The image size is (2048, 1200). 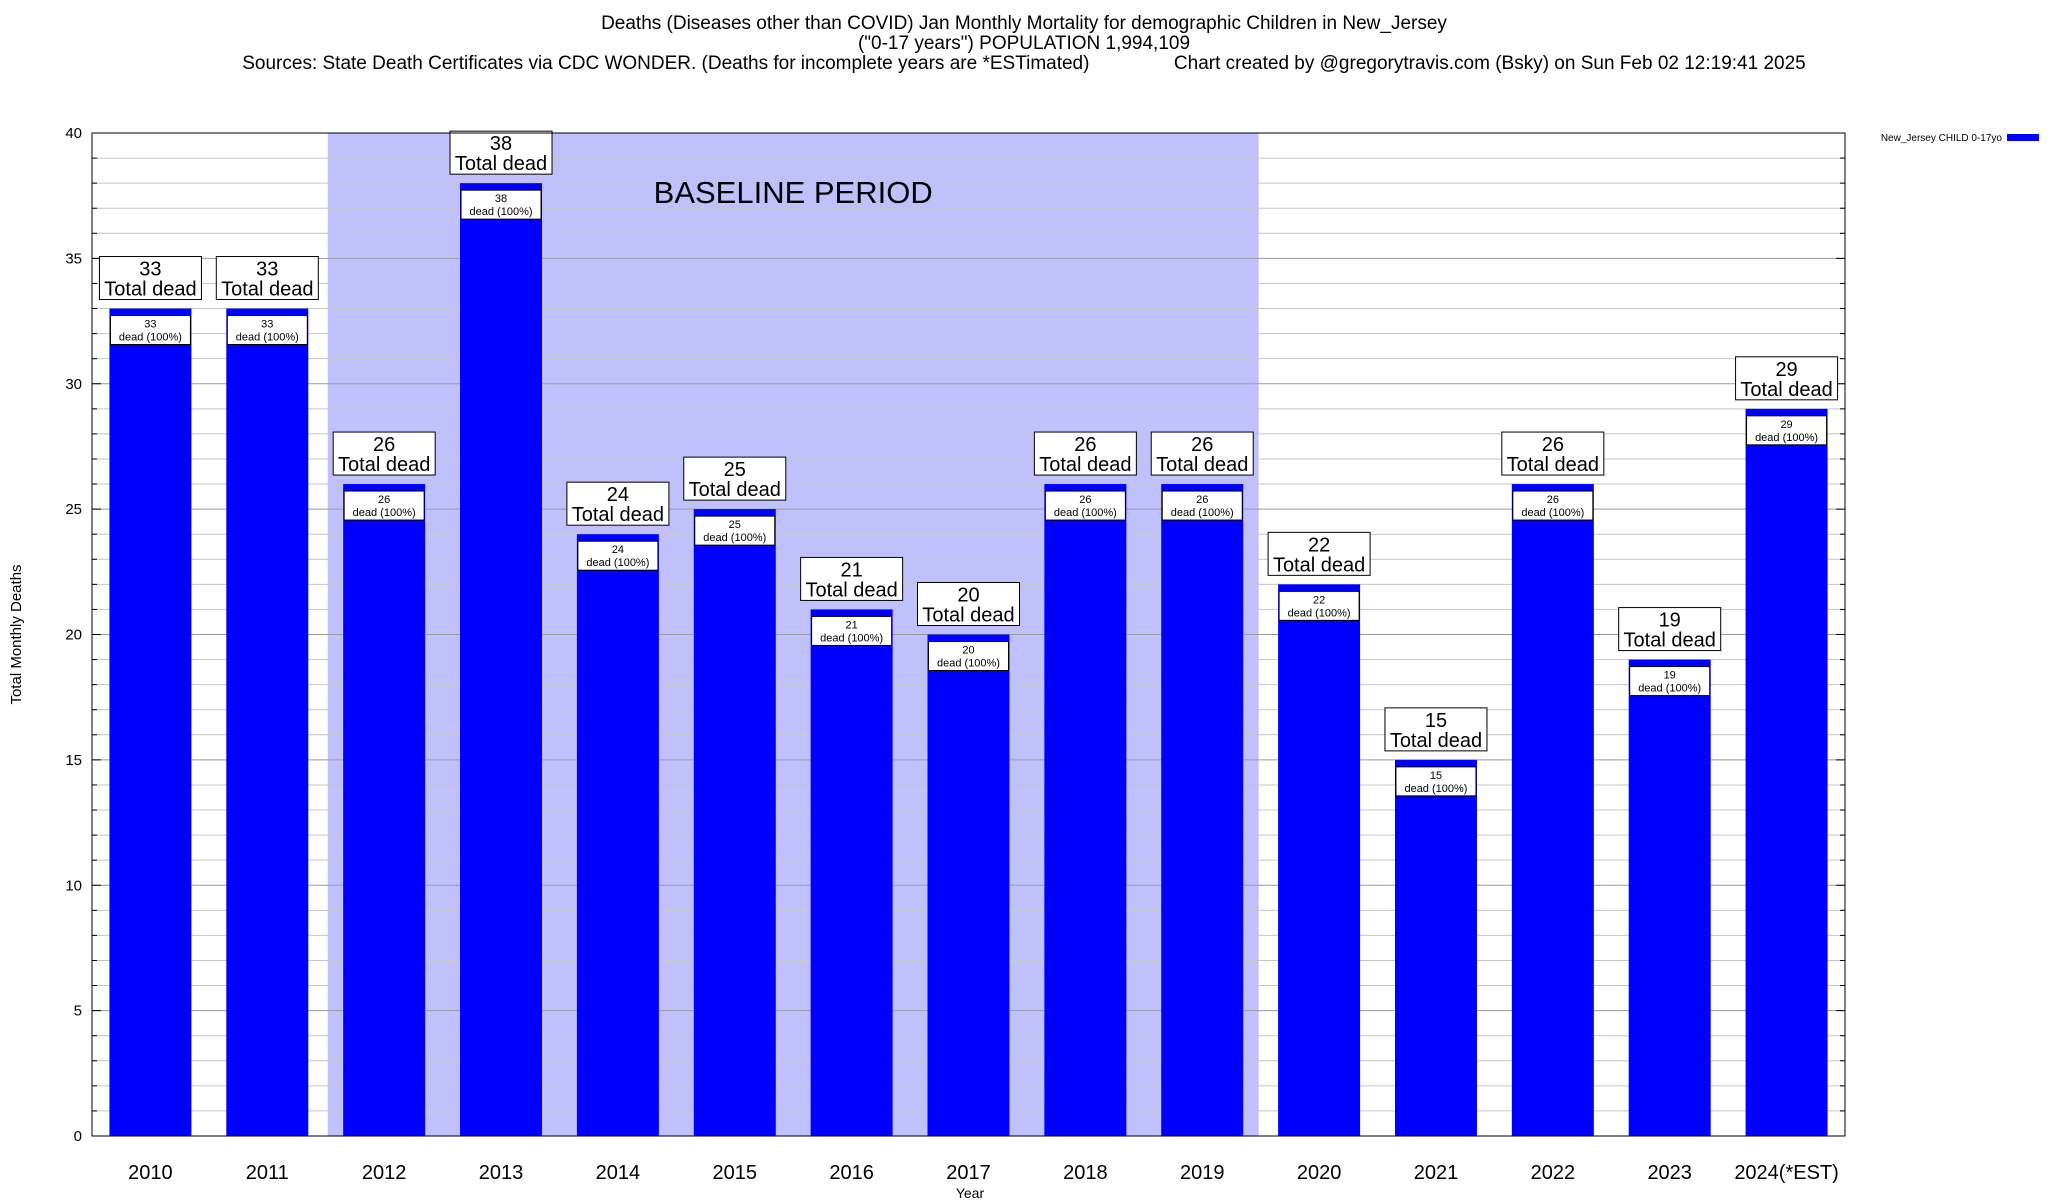 I want to click on baseline-period-label: BASELINE PERIOD, so click(x=793, y=192).